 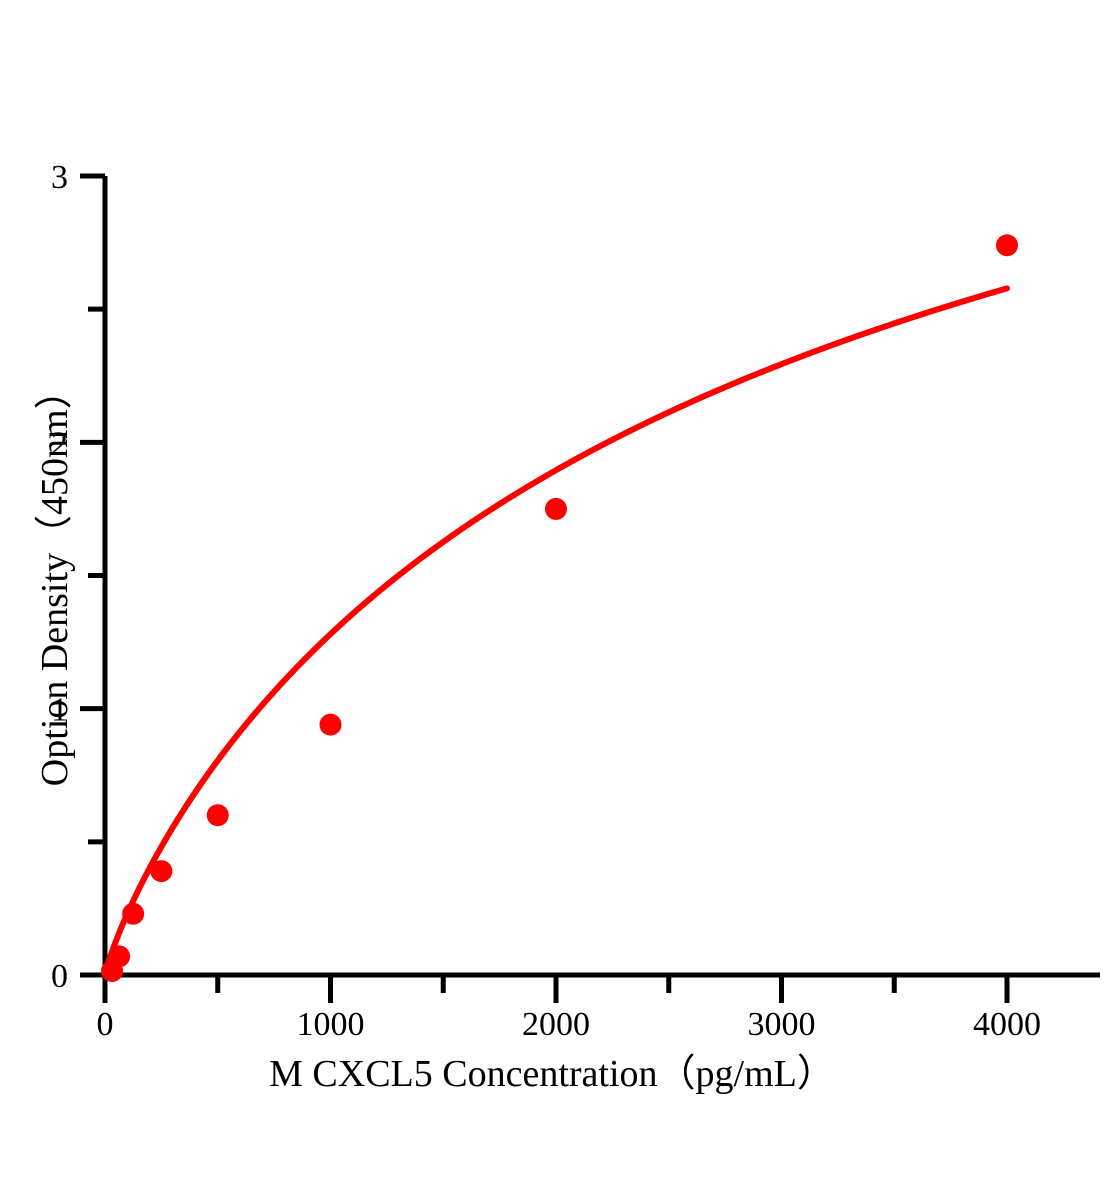 What do you see at coordinates (59, 443) in the screenshot?
I see `y-tick-label: 2` at bounding box center [59, 443].